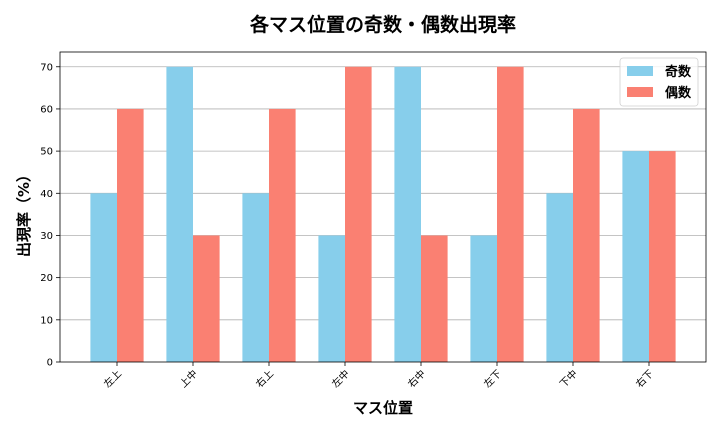  I want to click on x-tick-label: 左上, so click(112, 378).